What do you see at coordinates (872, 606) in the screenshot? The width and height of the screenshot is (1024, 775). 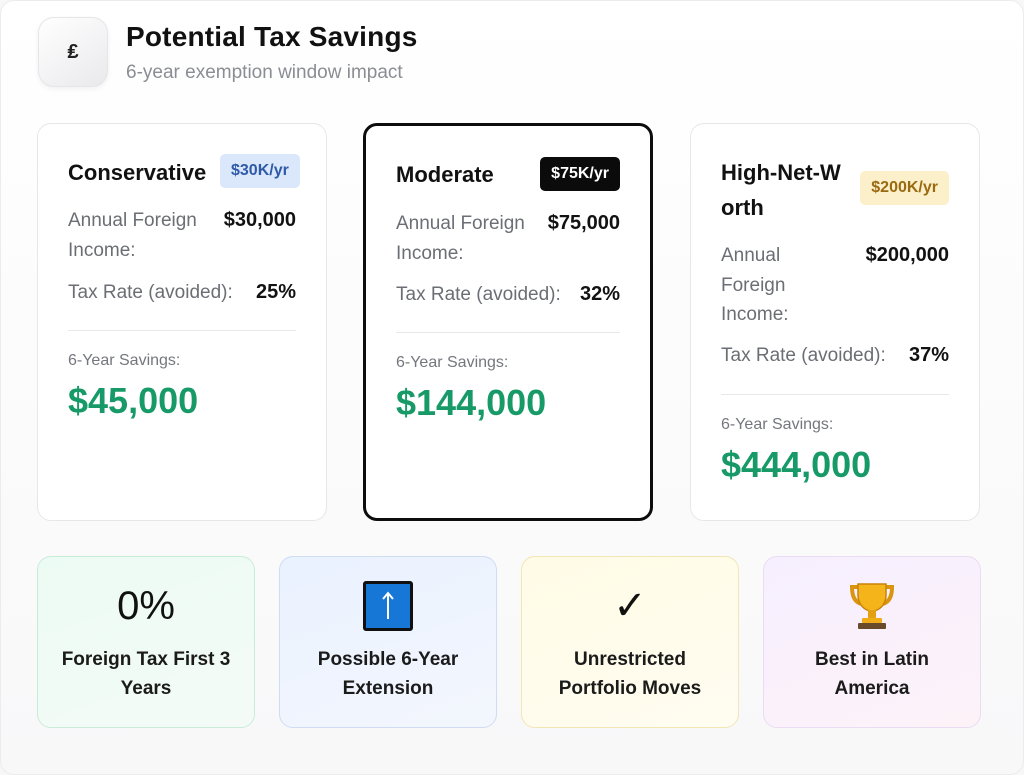 I see `trophy-icon` at bounding box center [872, 606].